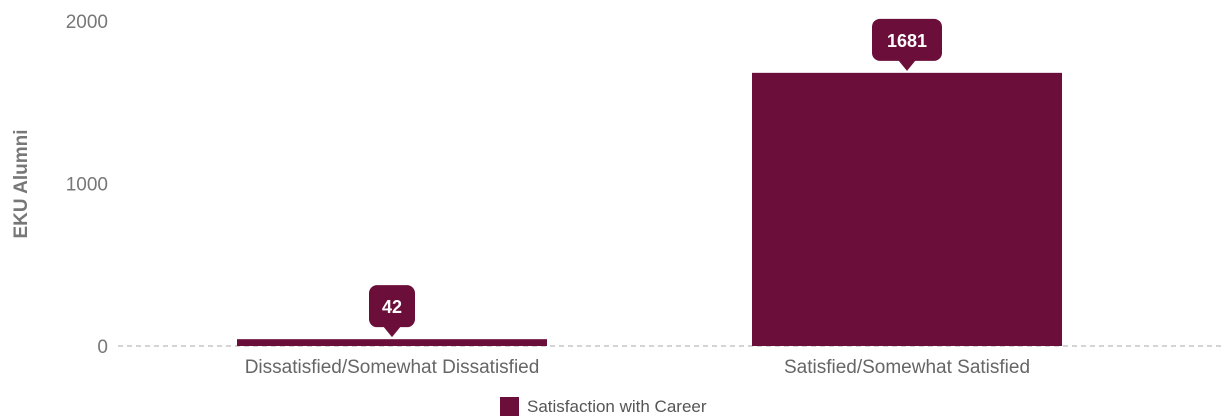  I want to click on data-label-callout: 1681, so click(907, 44).